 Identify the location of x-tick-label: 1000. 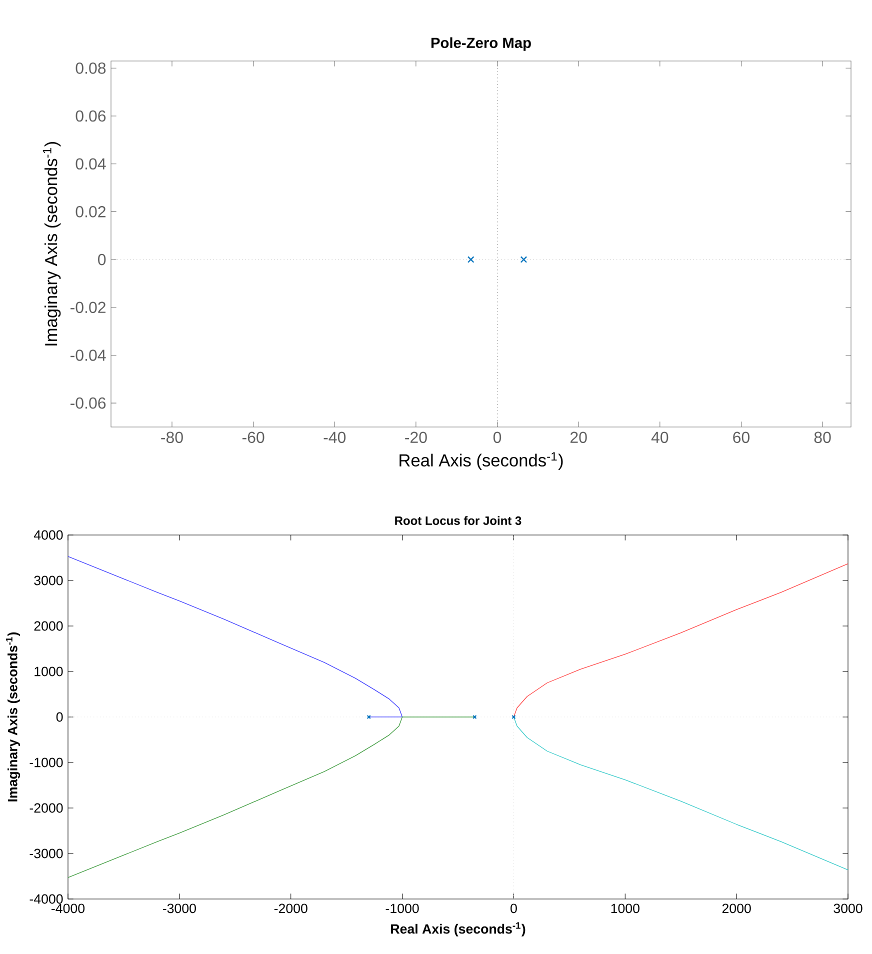
(625, 909).